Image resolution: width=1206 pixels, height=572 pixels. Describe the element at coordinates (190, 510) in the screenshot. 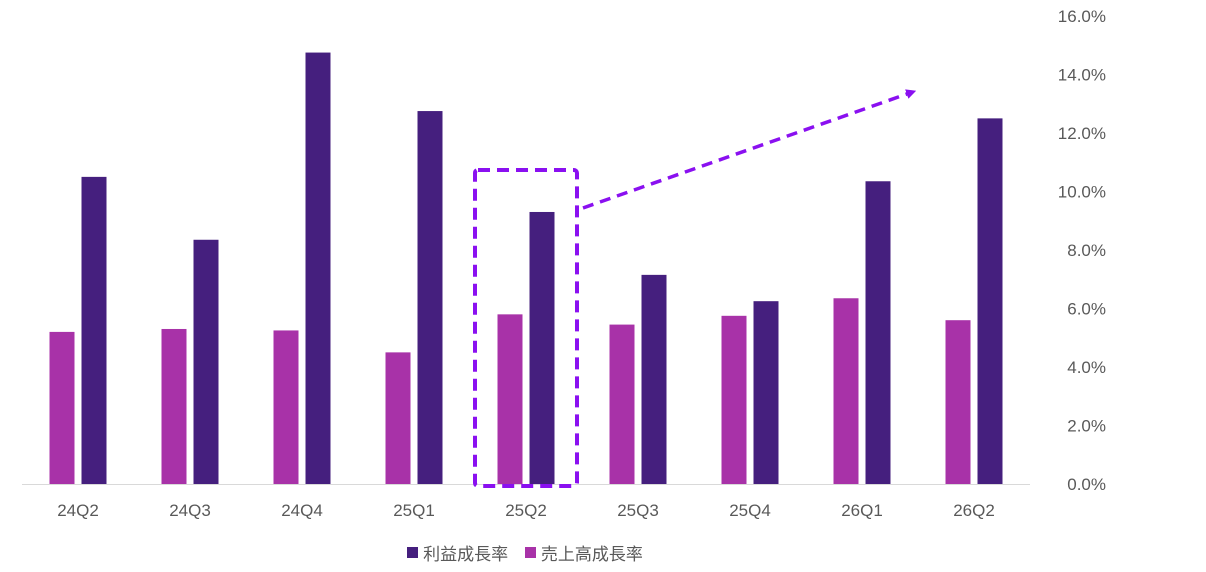

I see `x-tick-label: 24Q3` at that location.